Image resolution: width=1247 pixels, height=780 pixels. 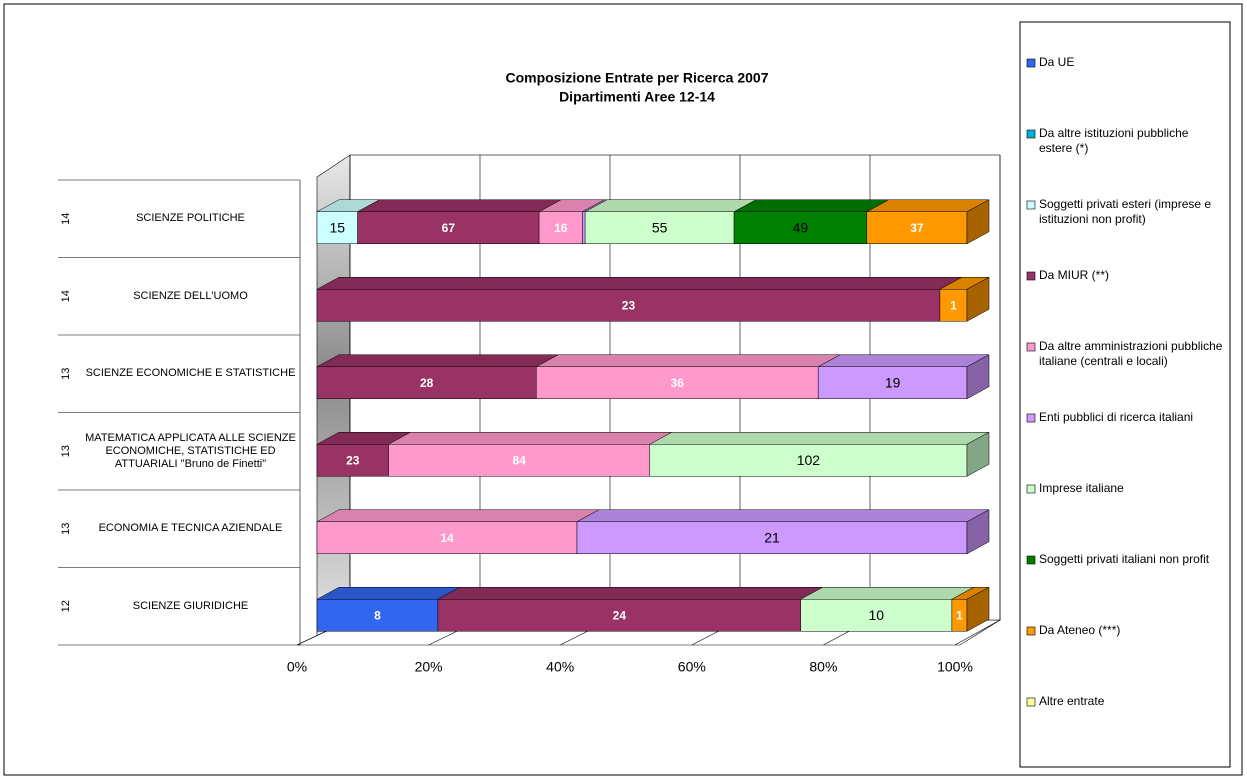 What do you see at coordinates (297, 667) in the screenshot?
I see `x-tick-label: 0%` at bounding box center [297, 667].